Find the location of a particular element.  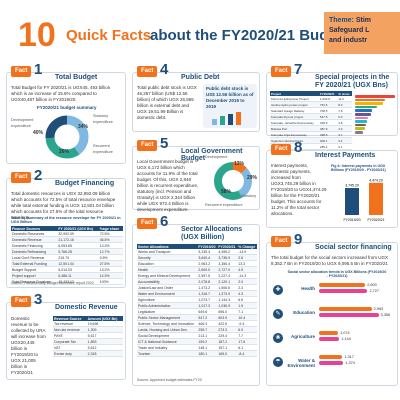

fact6-row: Education 2,963.2 3,356.4 13.3 is located at coordinates (197, 263).